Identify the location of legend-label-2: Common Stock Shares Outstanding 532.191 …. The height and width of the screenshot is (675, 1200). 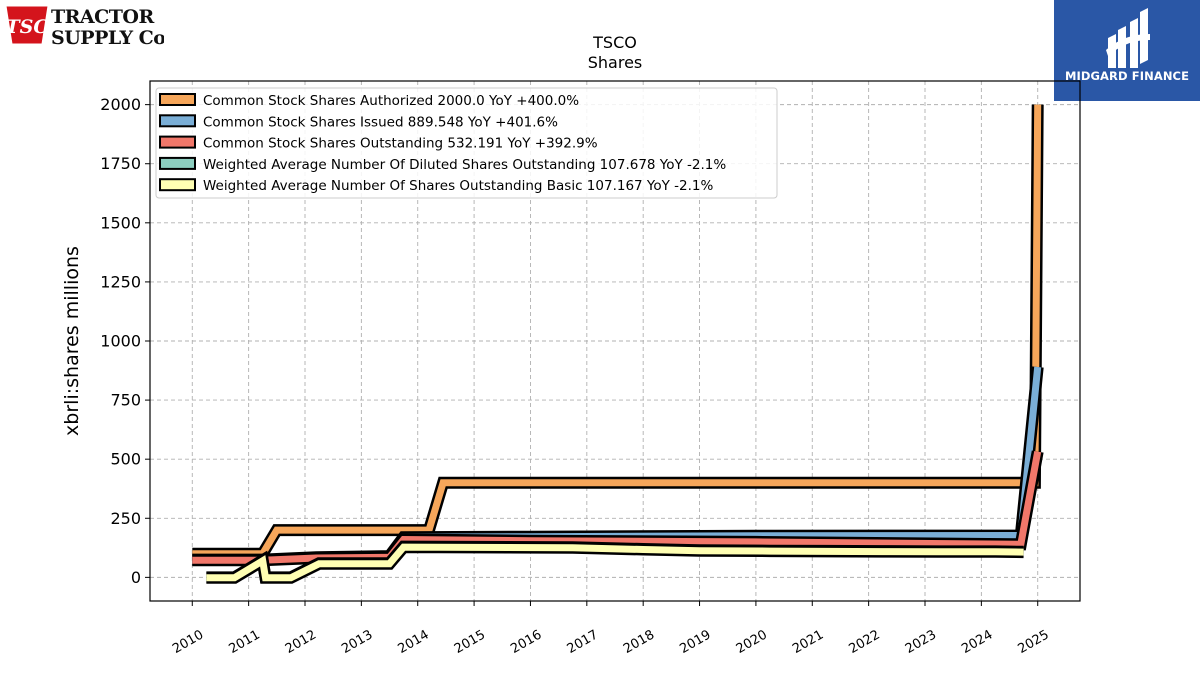
(400, 144).